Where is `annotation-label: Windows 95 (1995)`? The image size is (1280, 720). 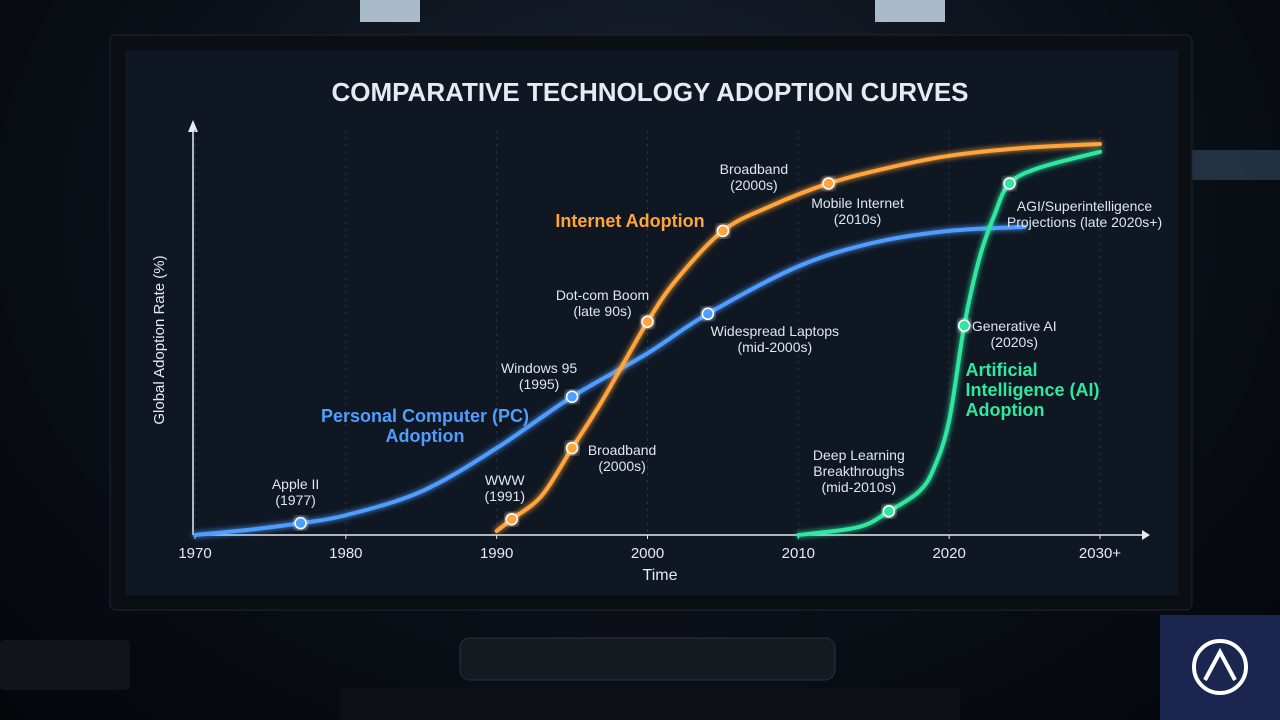 annotation-label: Windows 95 (1995) is located at coordinates (539, 375).